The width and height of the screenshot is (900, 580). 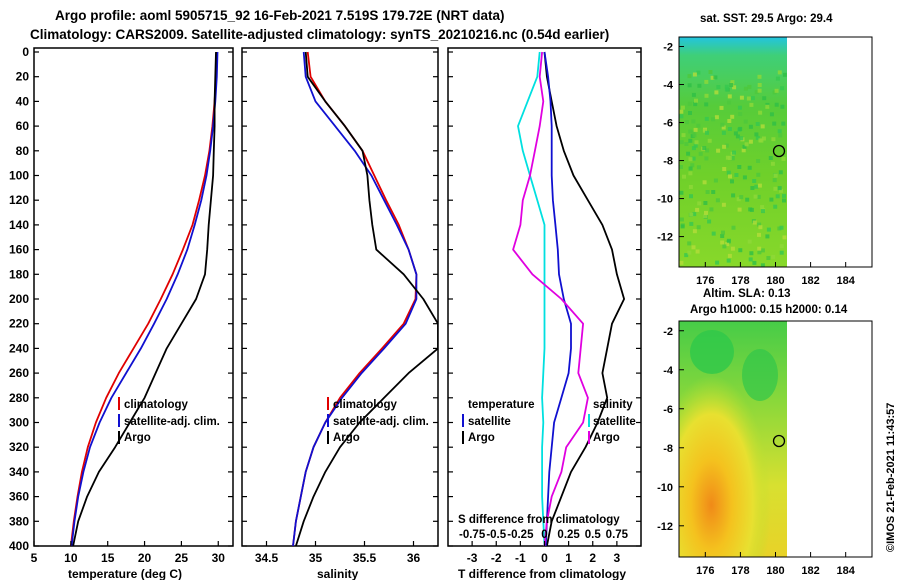 I want to click on map2-title-line1: Altim. SLA: 0.13, so click(x=747, y=294).